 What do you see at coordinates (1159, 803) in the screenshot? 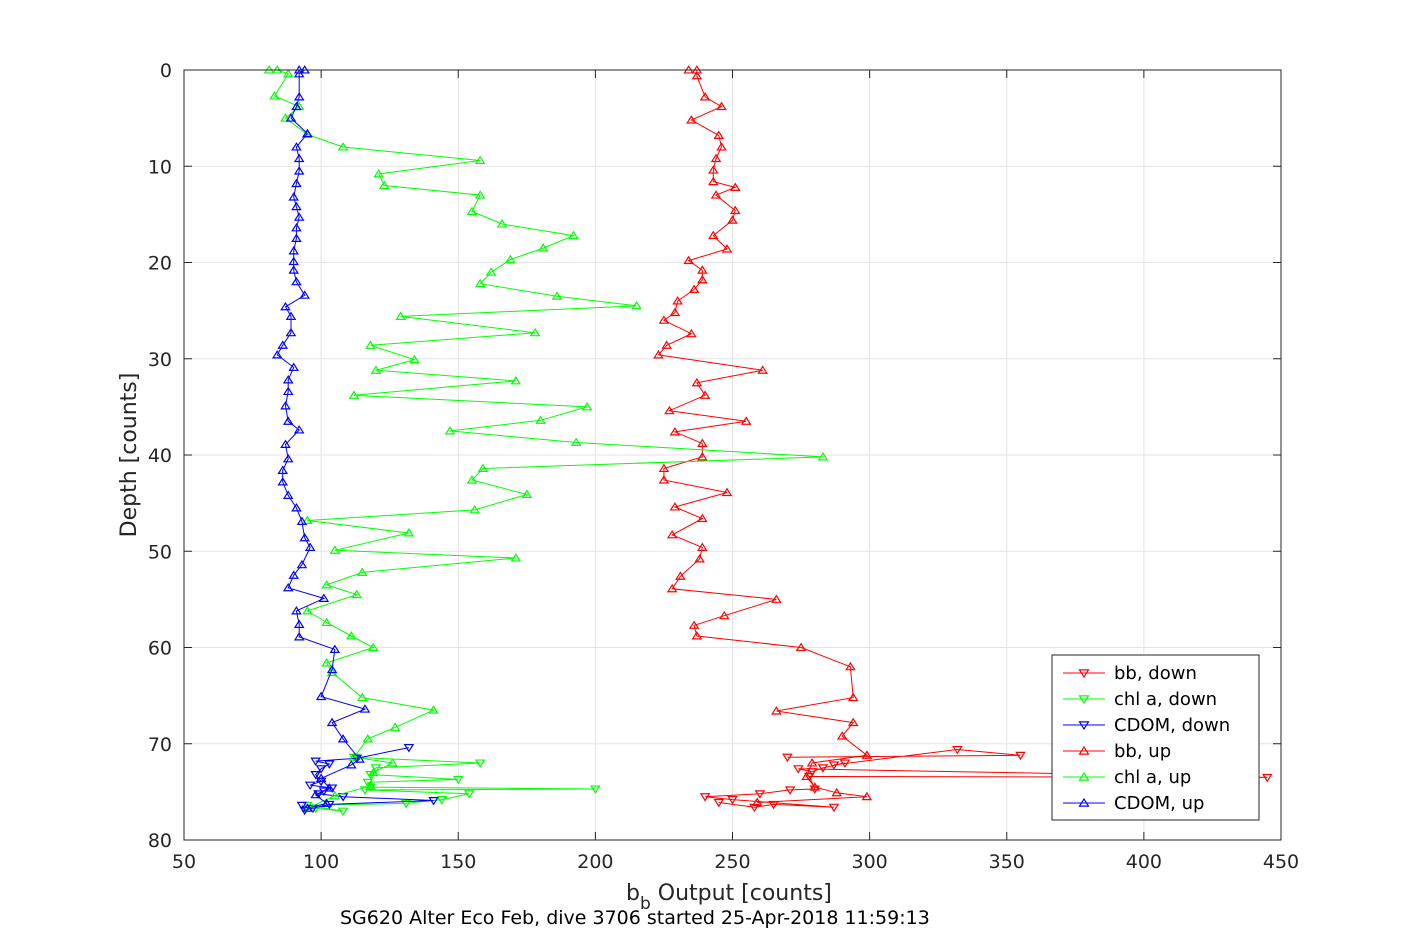
I see `legend-label: CDOM, up` at bounding box center [1159, 803].